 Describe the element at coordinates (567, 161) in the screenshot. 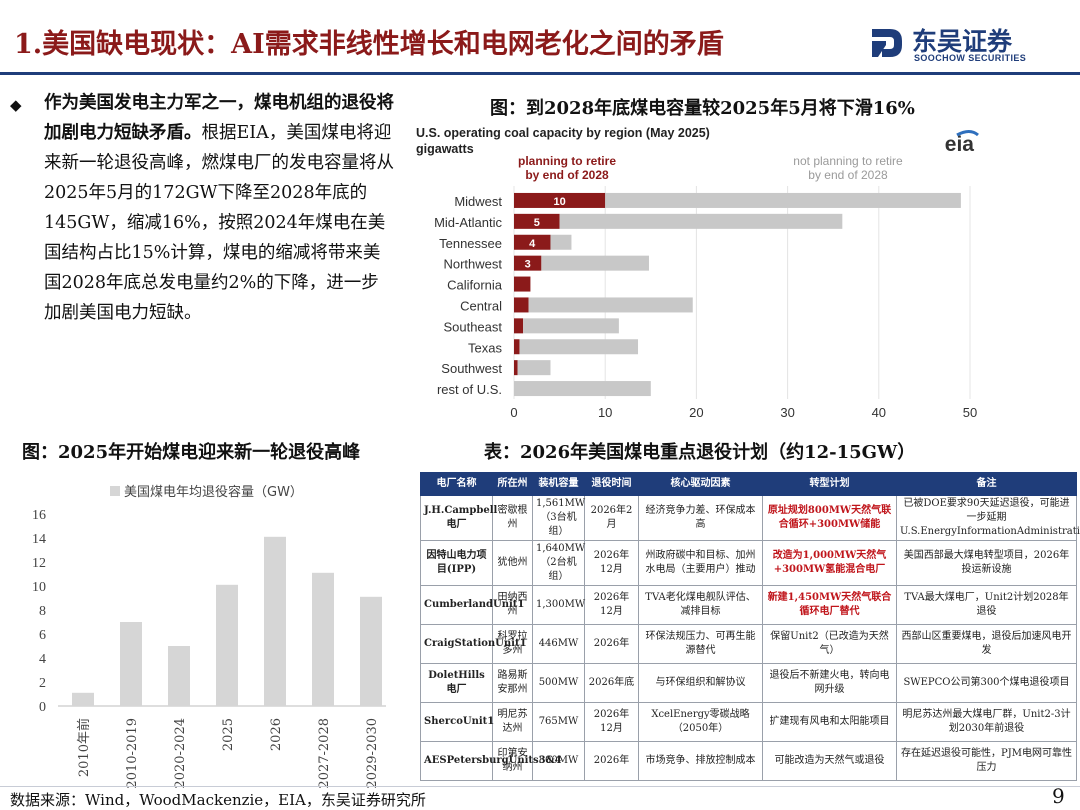

I see `legend-planning-label: planning to retire` at that location.